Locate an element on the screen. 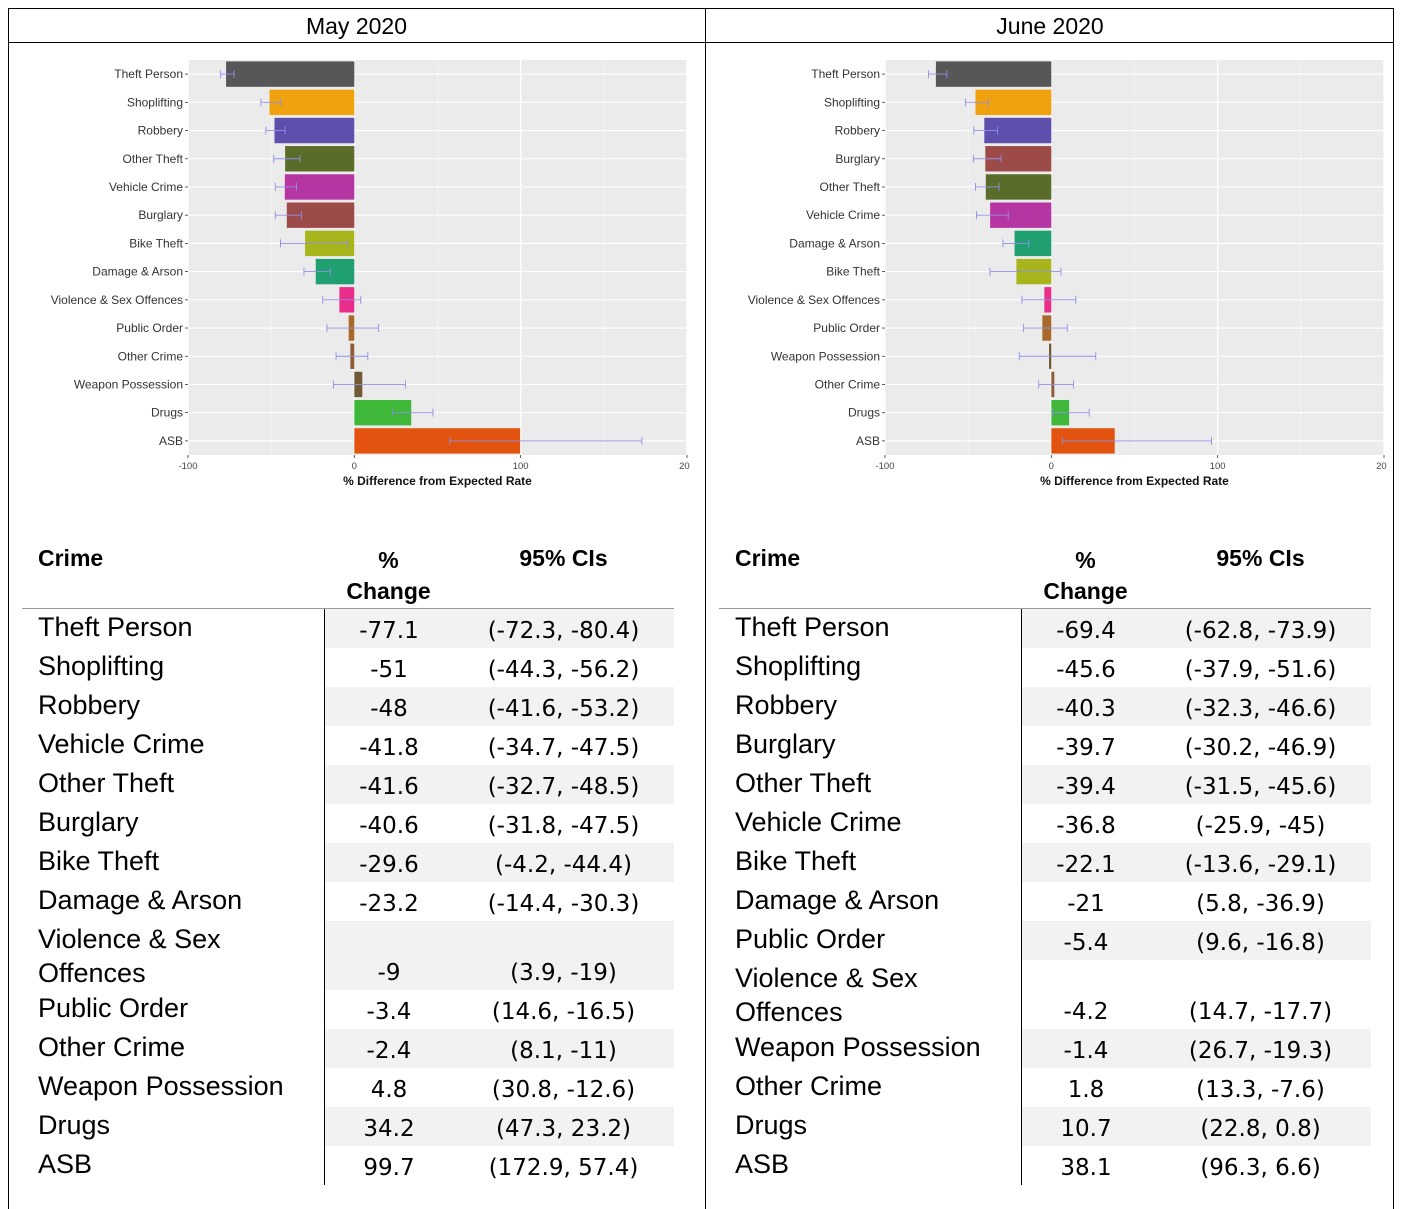 Image resolution: width=1404 pixels, height=1209 pixels. table-row: Drugs 34.2 (47.3, 23.2) is located at coordinates (348, 1126).